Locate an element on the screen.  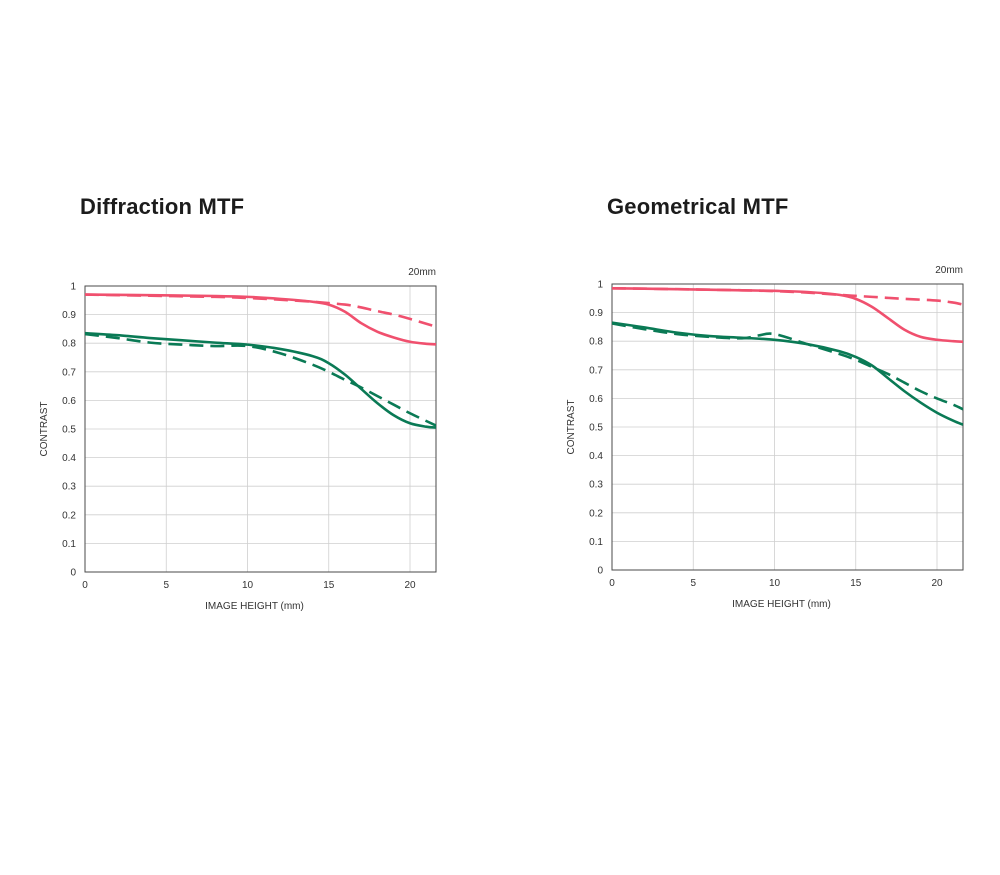
chart-title: Diffraction MTF is located at coordinates (162, 206).